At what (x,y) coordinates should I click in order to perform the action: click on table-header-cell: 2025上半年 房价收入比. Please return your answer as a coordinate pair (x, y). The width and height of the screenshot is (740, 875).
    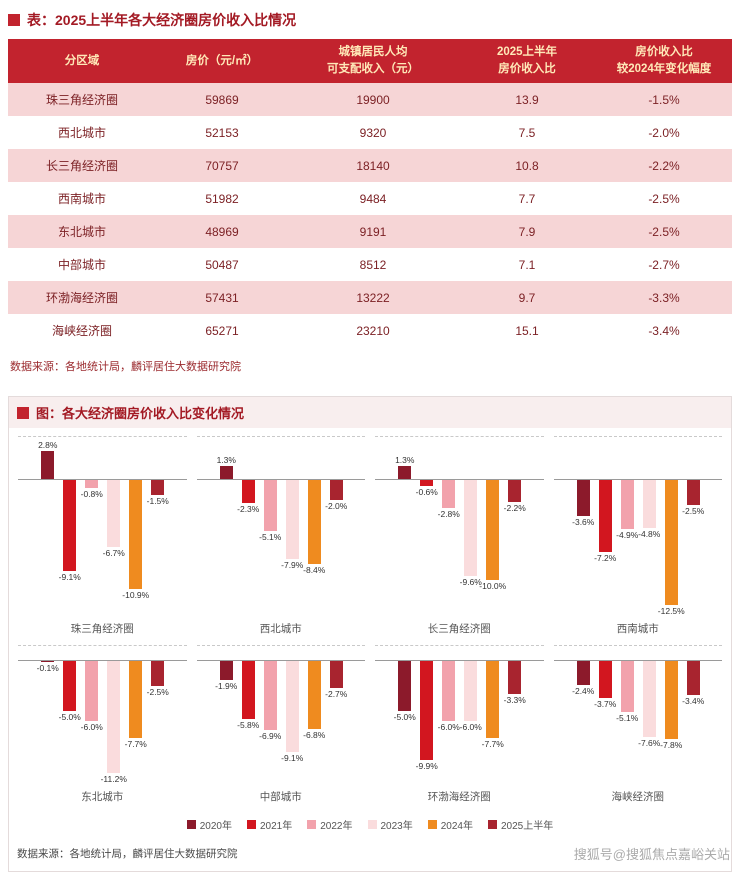
    Looking at the image, I should click on (527, 61).